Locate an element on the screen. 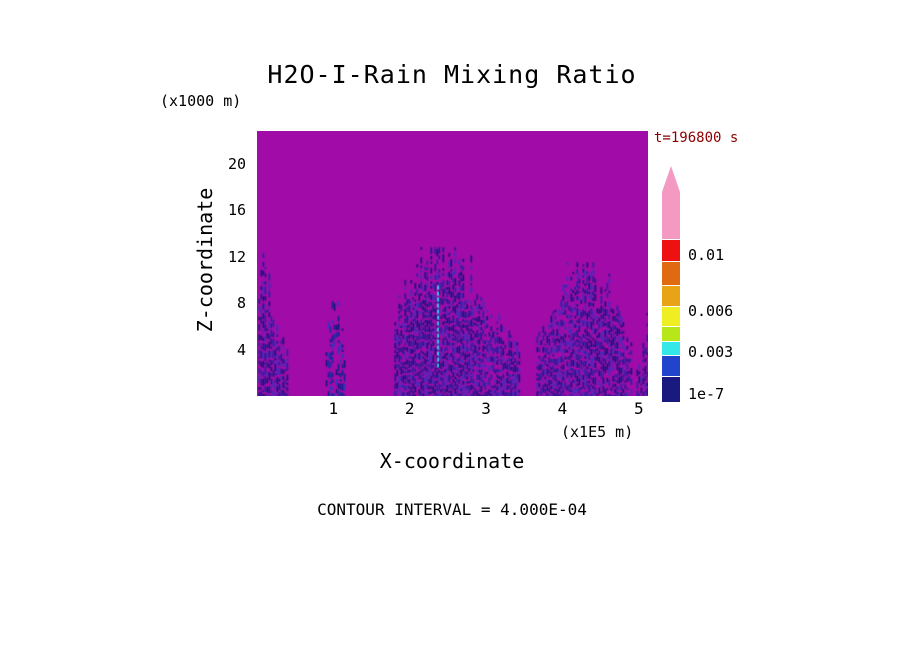  x-tick-label: 5 is located at coordinates (639, 408).